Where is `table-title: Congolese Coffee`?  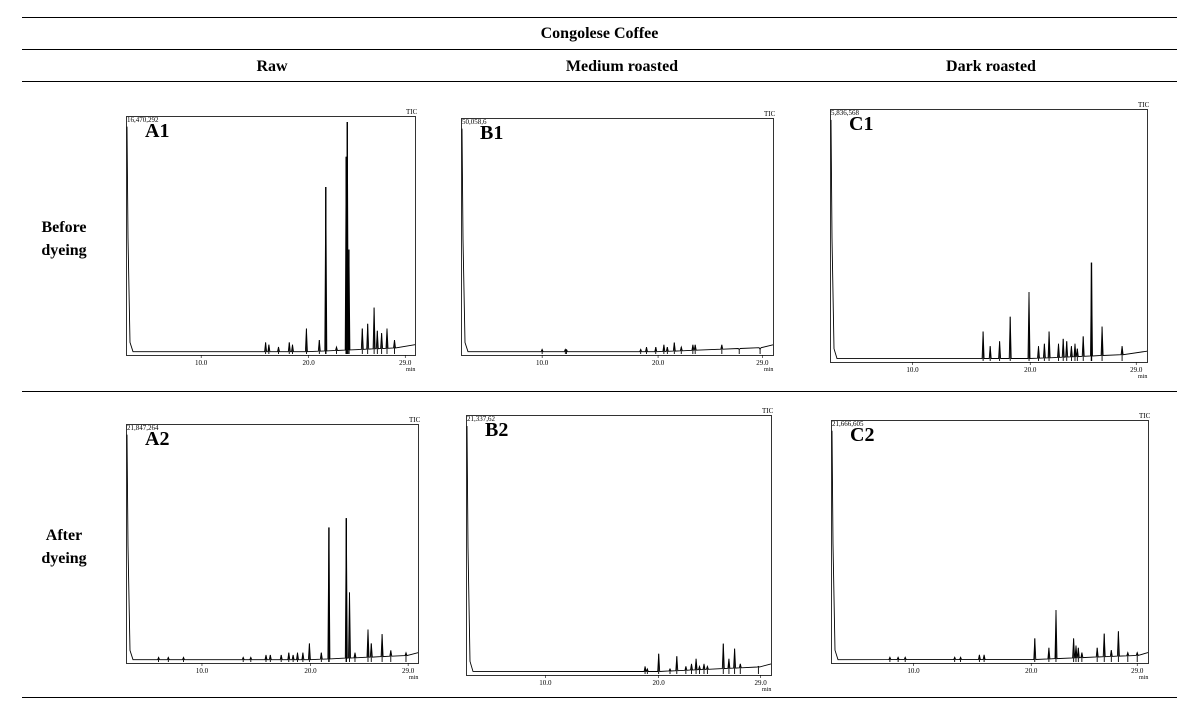
table-title: Congolese Coffee is located at coordinates (599, 33).